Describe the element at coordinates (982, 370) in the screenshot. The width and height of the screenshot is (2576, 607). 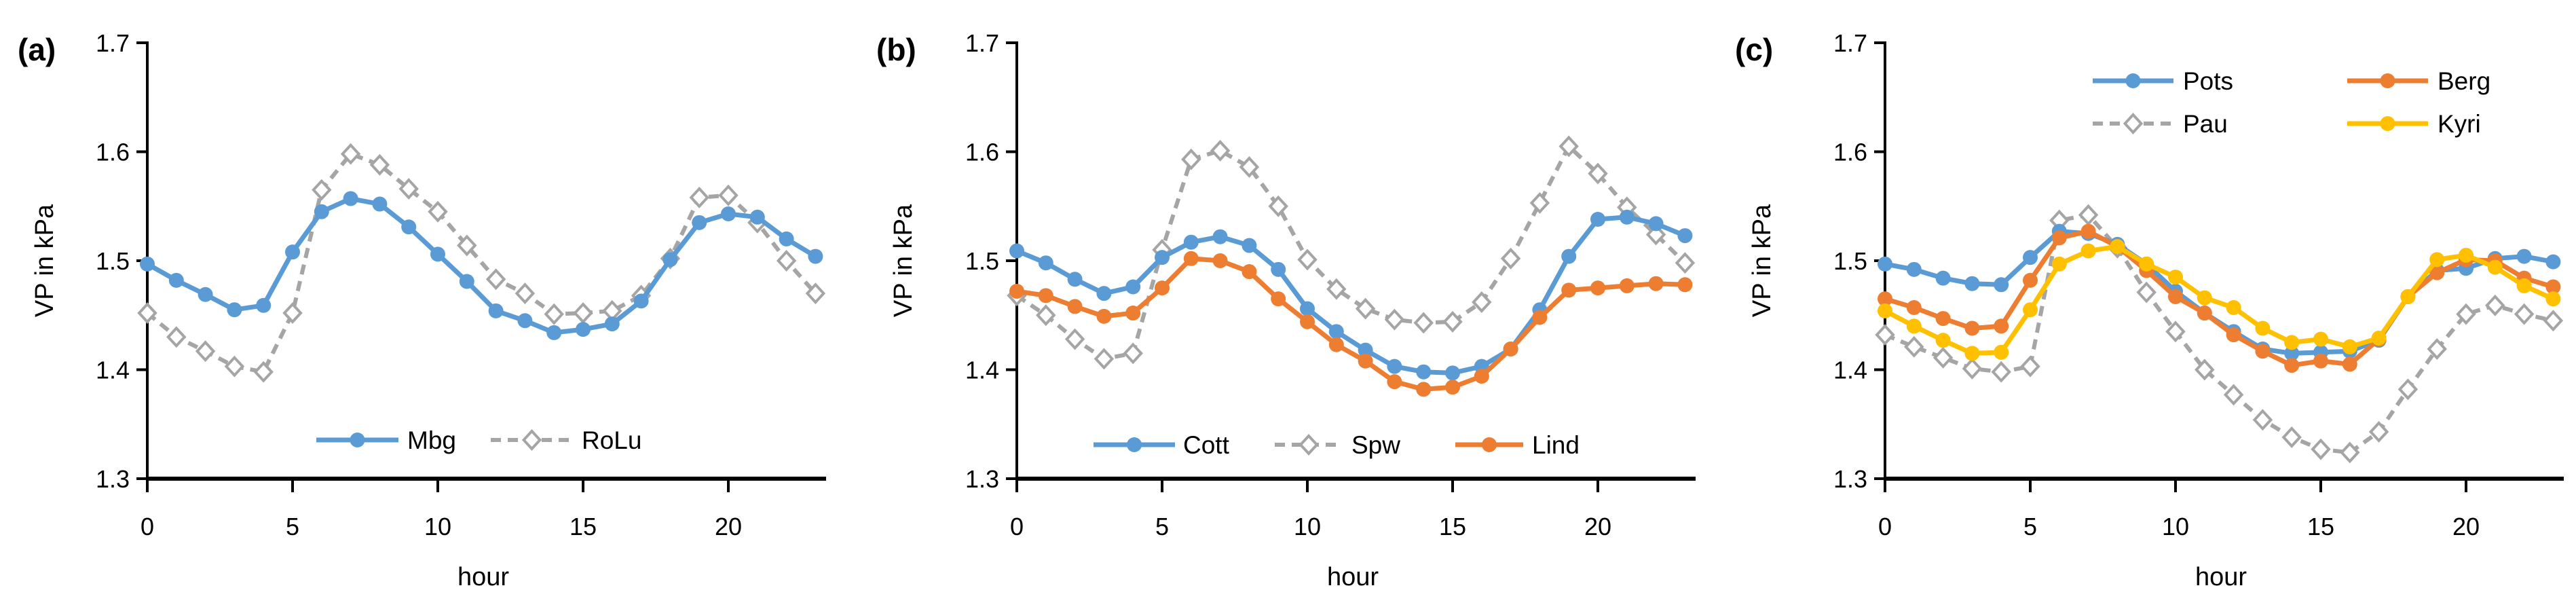
I see `y-tick-label: 1.4` at that location.